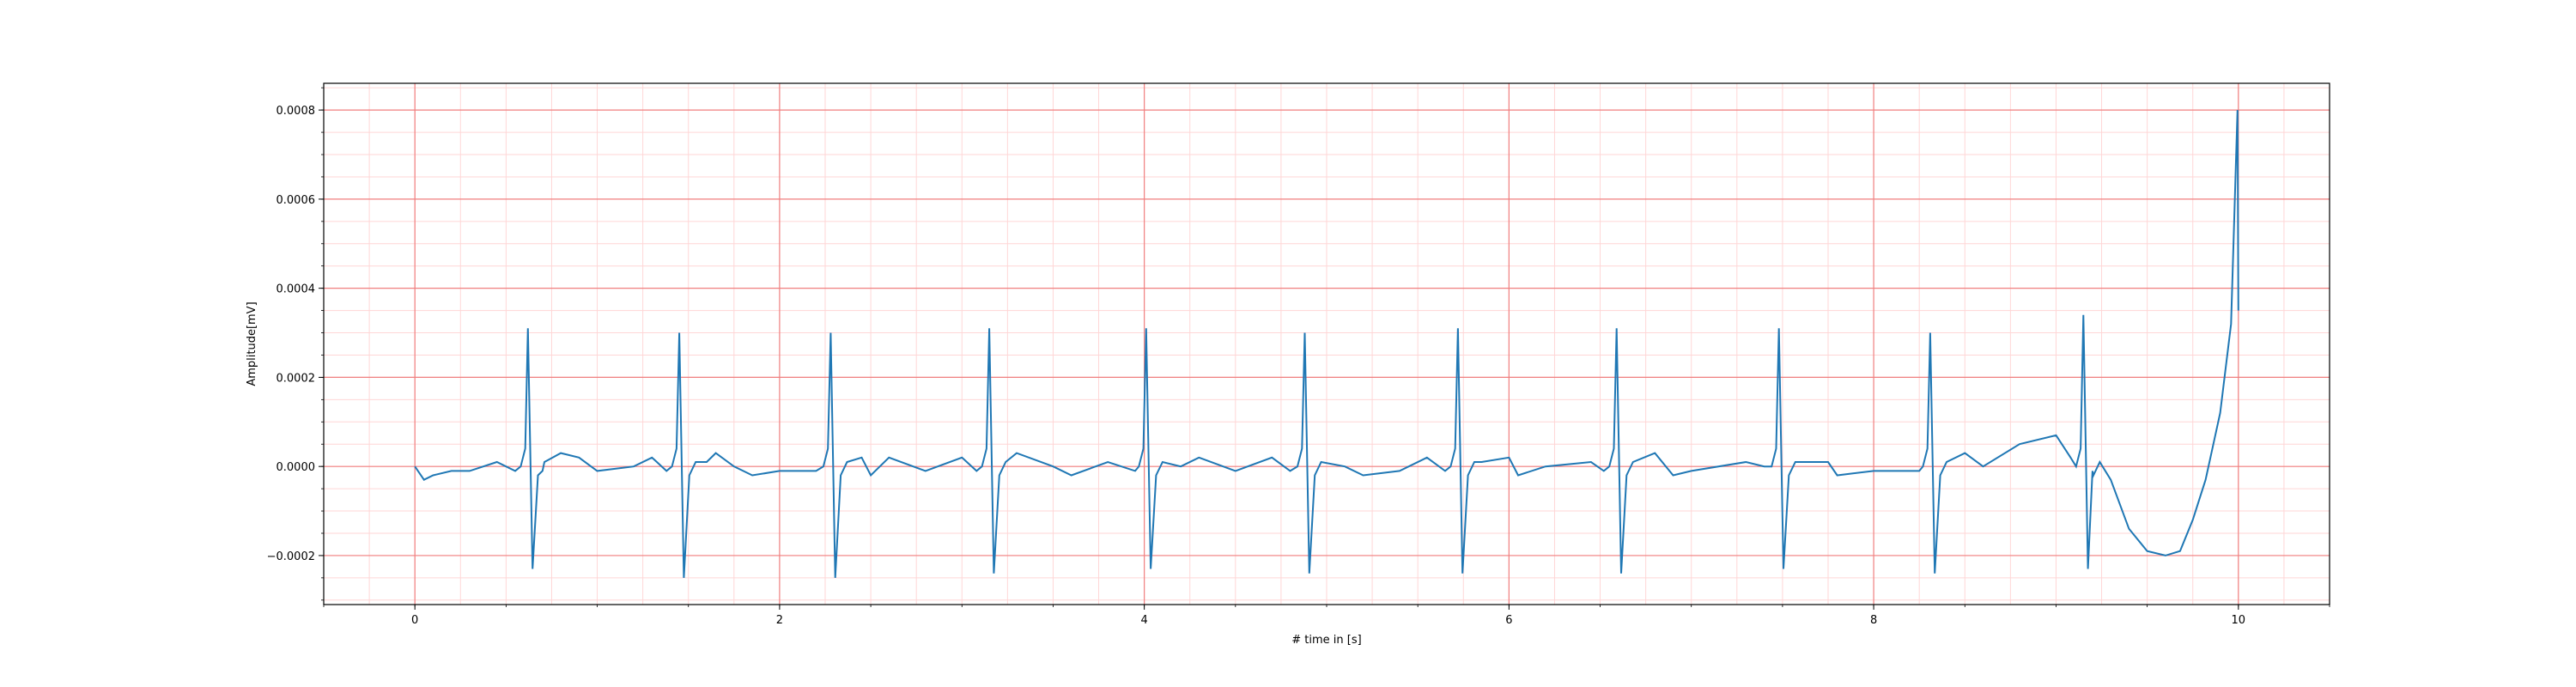 This screenshot has height=687, width=2576. Describe the element at coordinates (1144, 620) in the screenshot. I see `x-tick-label: 4` at that location.